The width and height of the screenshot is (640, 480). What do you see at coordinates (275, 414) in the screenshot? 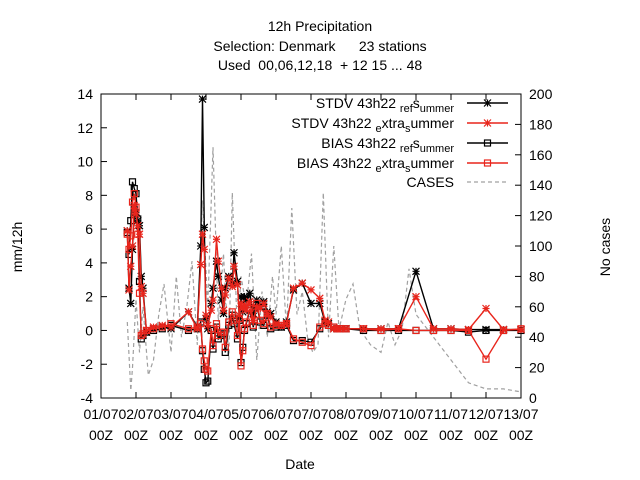
I see `x-tick-label-date: 06/07` at bounding box center [275, 414].